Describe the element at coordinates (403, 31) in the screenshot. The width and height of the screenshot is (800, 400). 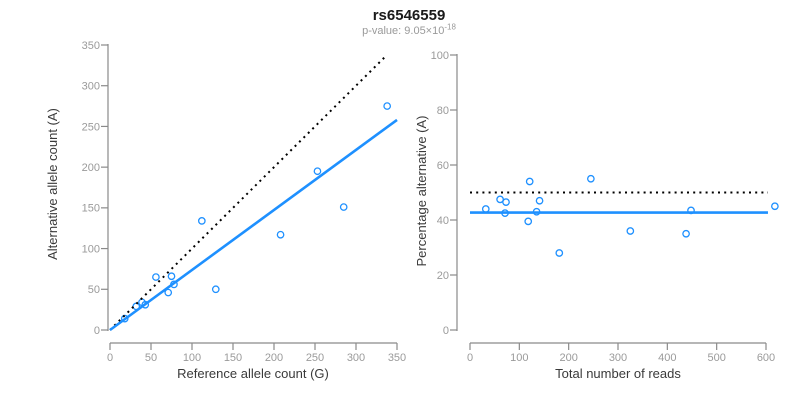
I see `p-value-text: p-value: 9.05×10` at that location.